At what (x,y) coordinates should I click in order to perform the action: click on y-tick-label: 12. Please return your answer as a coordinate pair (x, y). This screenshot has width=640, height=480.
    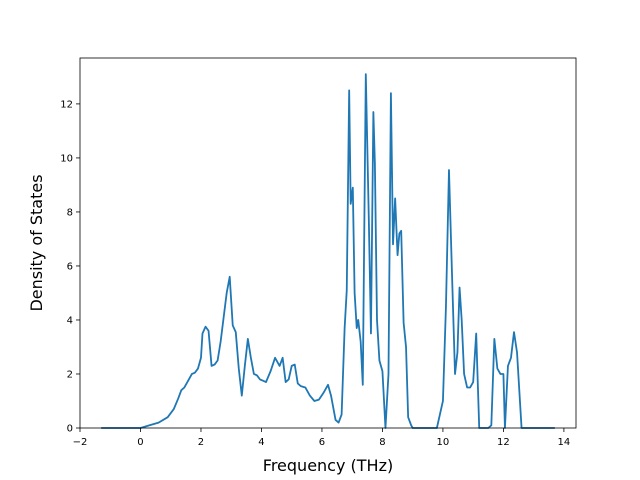
    Looking at the image, I should click on (66, 104).